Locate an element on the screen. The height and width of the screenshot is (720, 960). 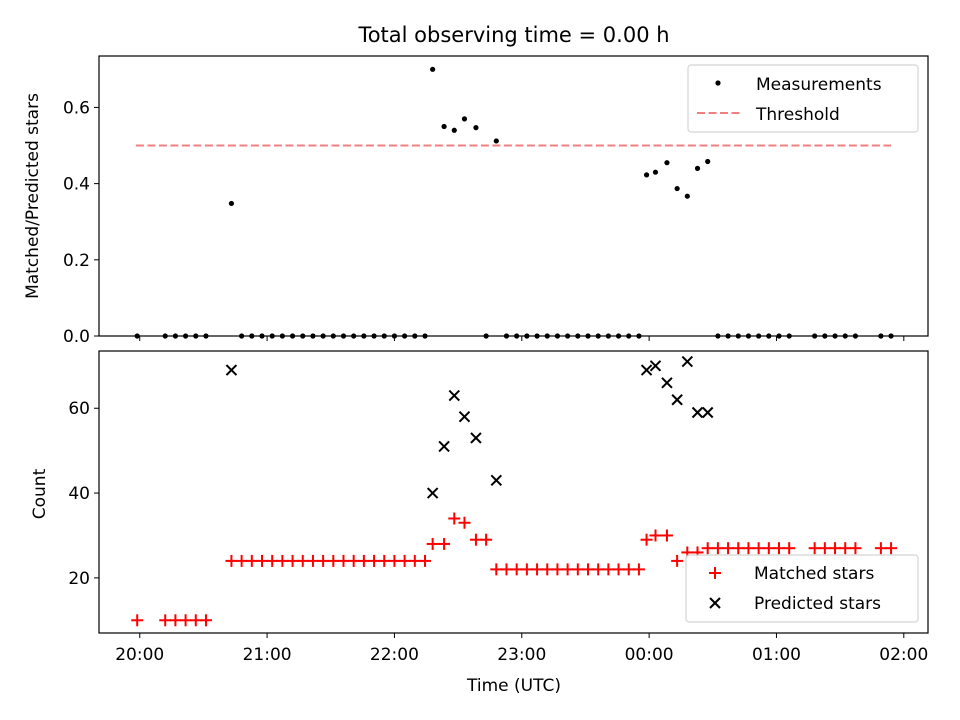
bottom-y-ticks: 20 40 60 is located at coordinates (83, 494).